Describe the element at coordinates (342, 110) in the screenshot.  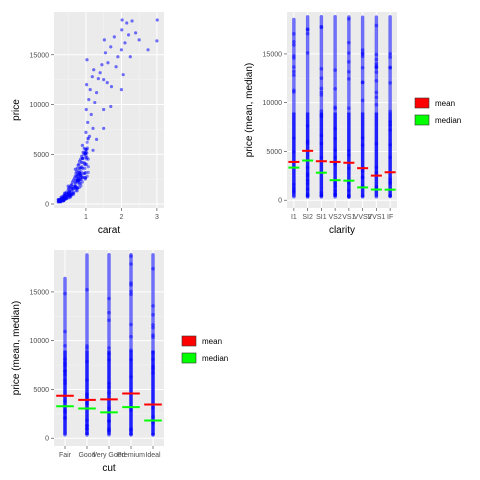
I see `plot-background` at that location.